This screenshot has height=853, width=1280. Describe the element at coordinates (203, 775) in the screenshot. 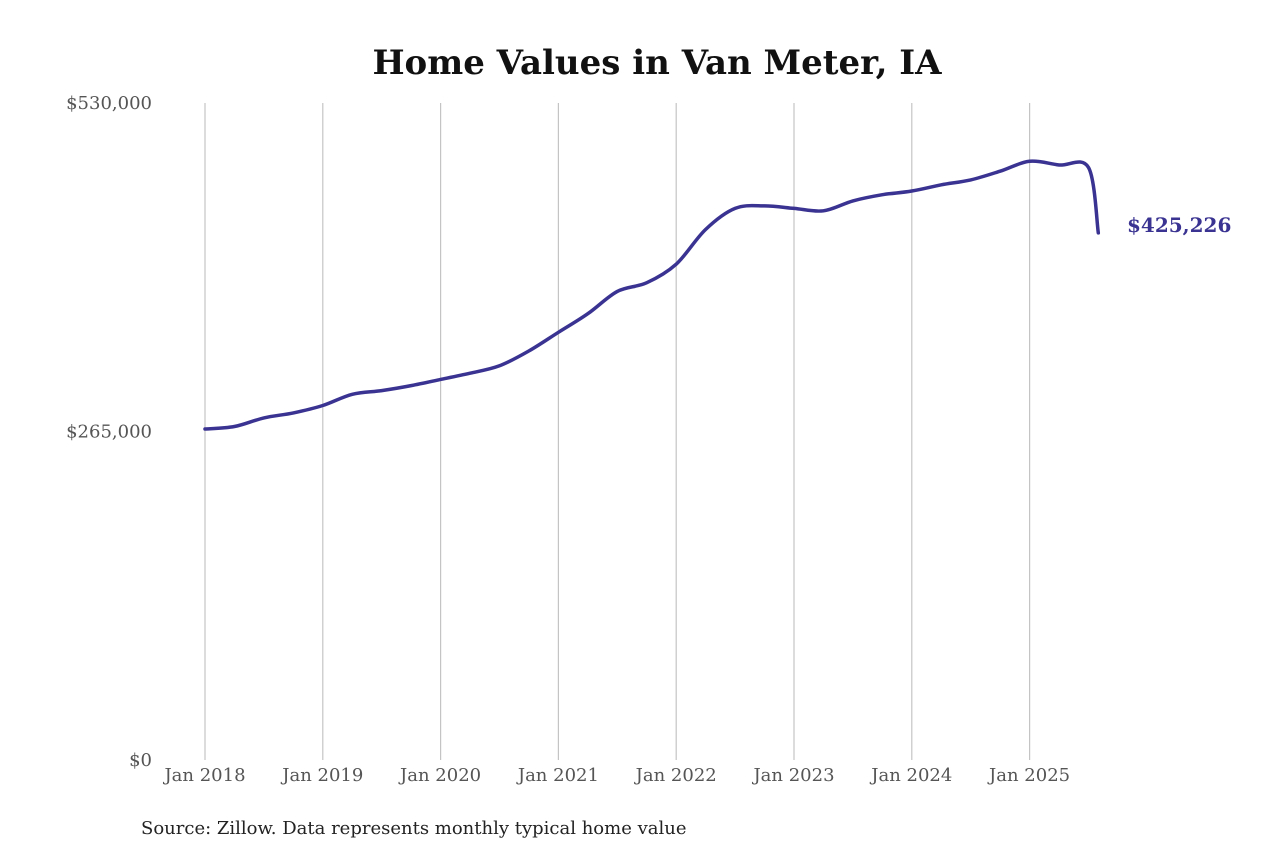

I see `x-tick-label: Jan 2018` at that location.